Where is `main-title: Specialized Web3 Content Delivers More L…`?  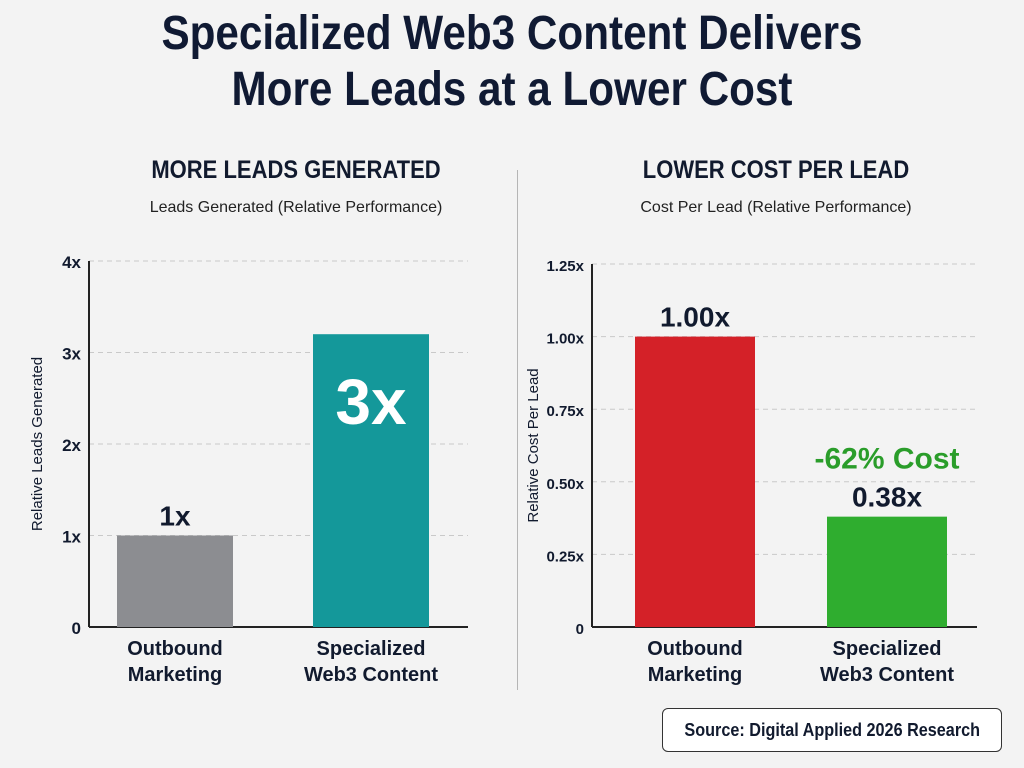
main-title: Specialized Web3 Content Delivers More L… is located at coordinates (511, 62).